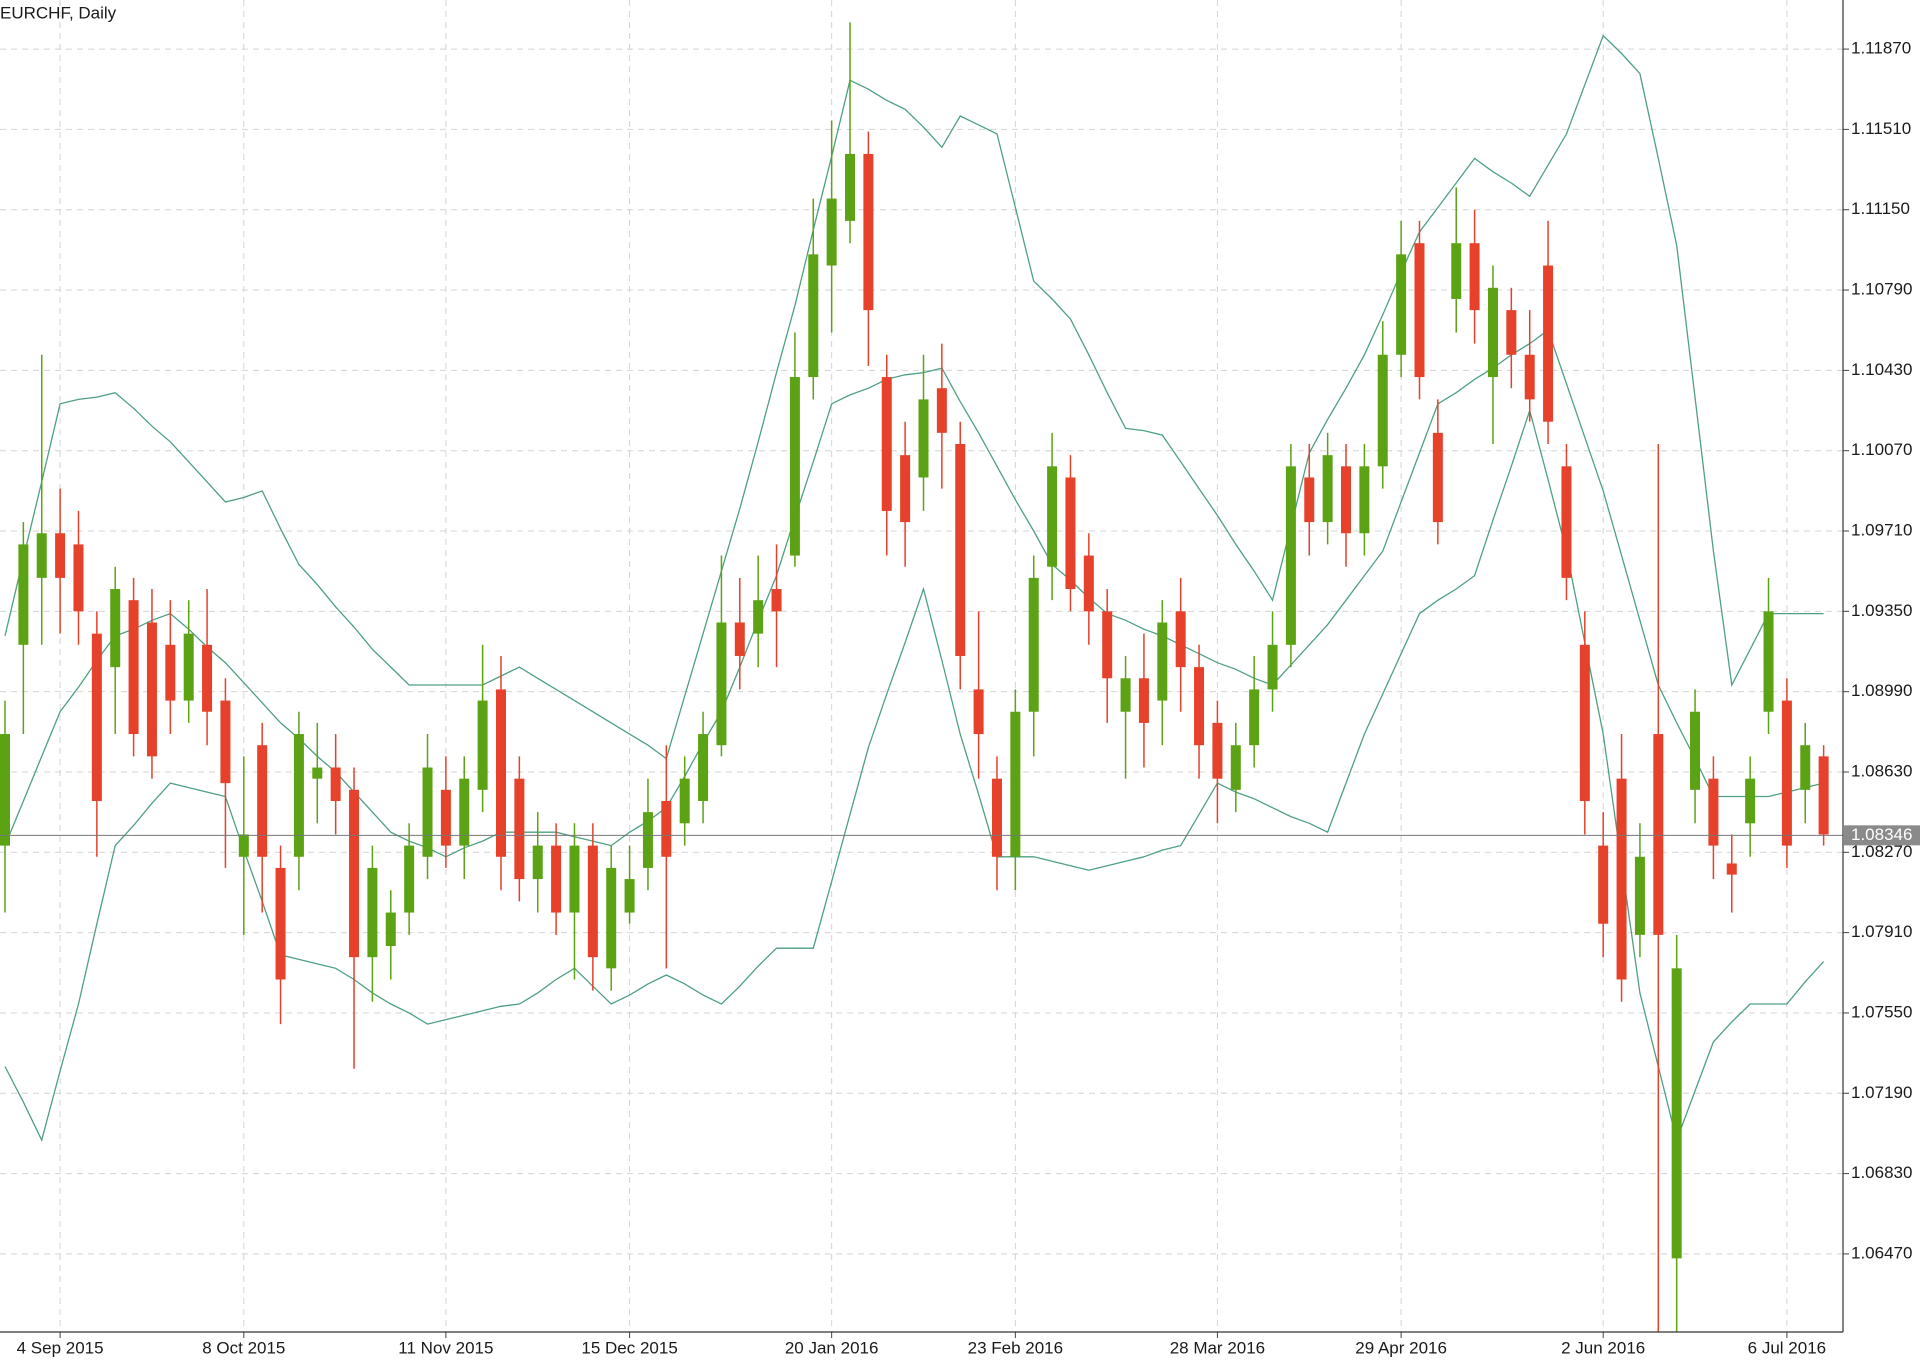 Image resolution: width=1920 pixels, height=1365 pixels. I want to click on y-tick-label: 1.07910, so click(1881, 931).